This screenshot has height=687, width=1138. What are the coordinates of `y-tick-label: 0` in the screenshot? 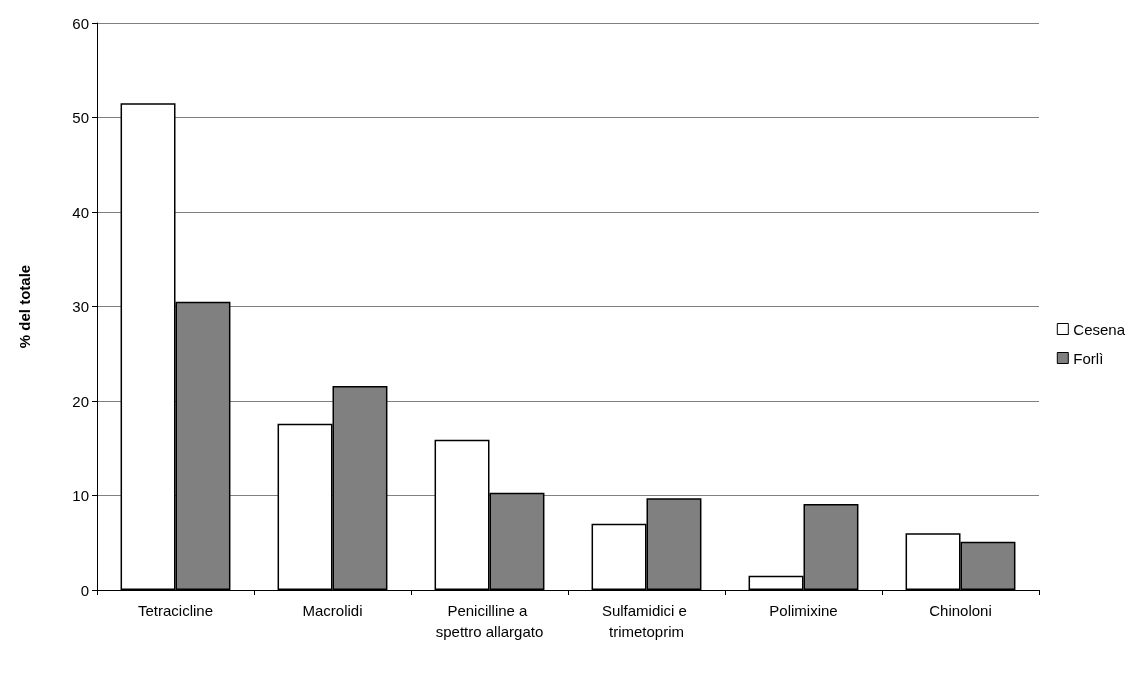 It's located at (84, 590).